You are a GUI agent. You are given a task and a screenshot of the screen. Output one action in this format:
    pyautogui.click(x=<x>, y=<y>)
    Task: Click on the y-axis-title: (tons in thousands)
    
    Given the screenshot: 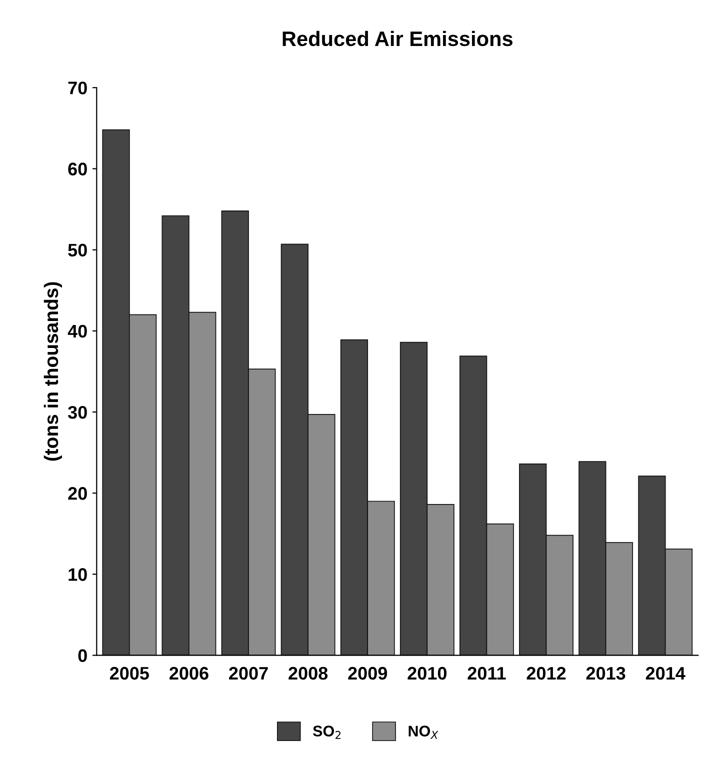 What is the action you would take?
    pyautogui.click(x=53, y=371)
    